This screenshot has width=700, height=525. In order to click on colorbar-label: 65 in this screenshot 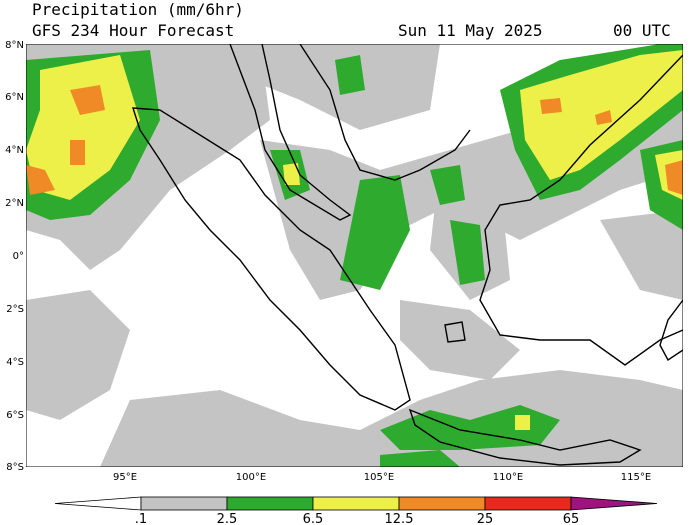, I will do `click(571, 518)`.